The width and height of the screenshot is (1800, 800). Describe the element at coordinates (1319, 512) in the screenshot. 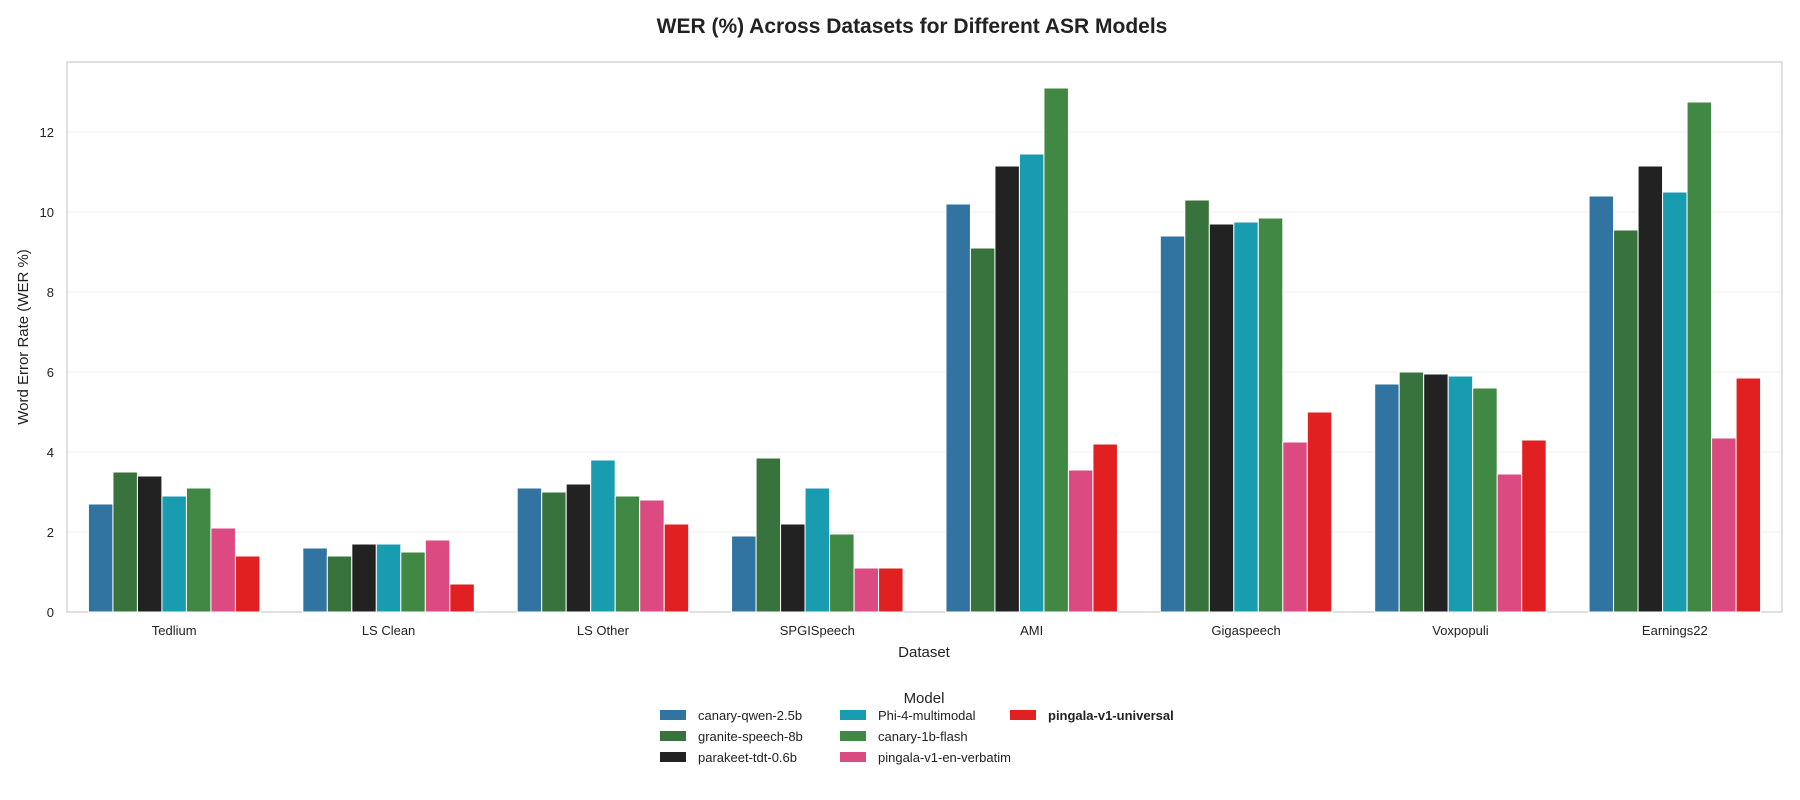

I see `bar-pingala-v1-universal-gigaspeech` at that location.